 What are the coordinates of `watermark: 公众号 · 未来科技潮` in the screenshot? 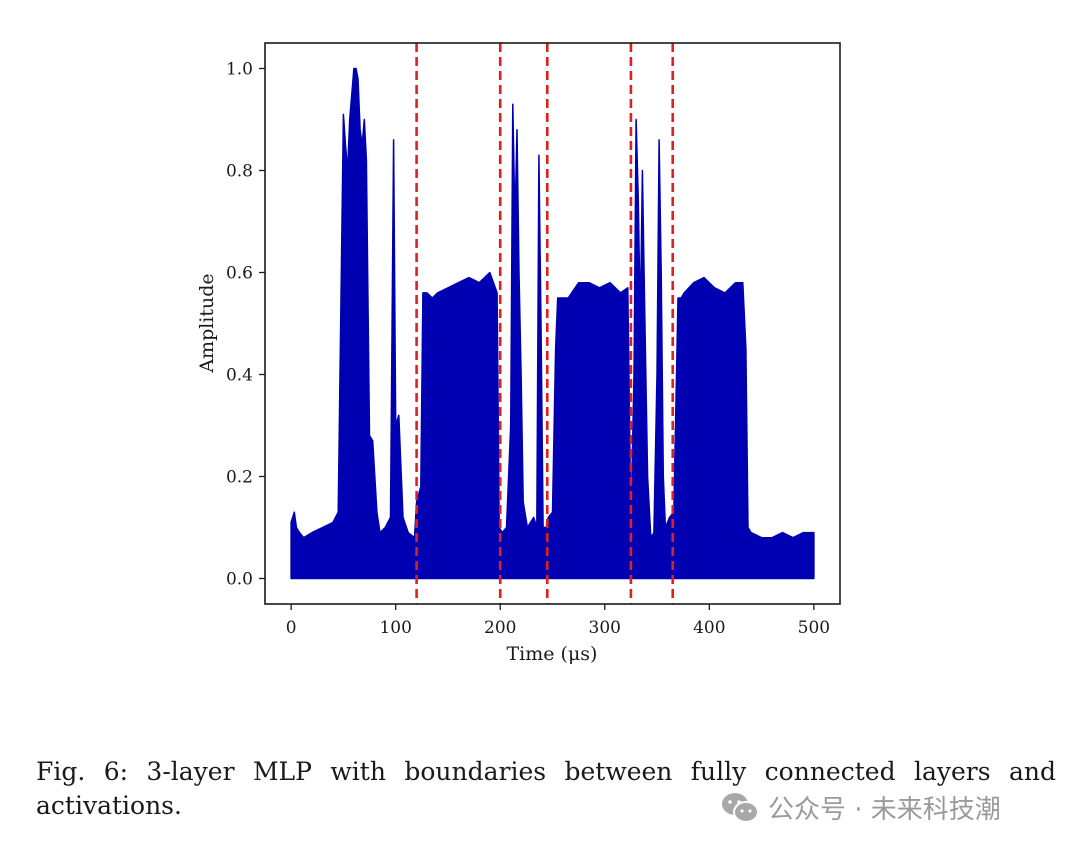 It's located at (860, 807).